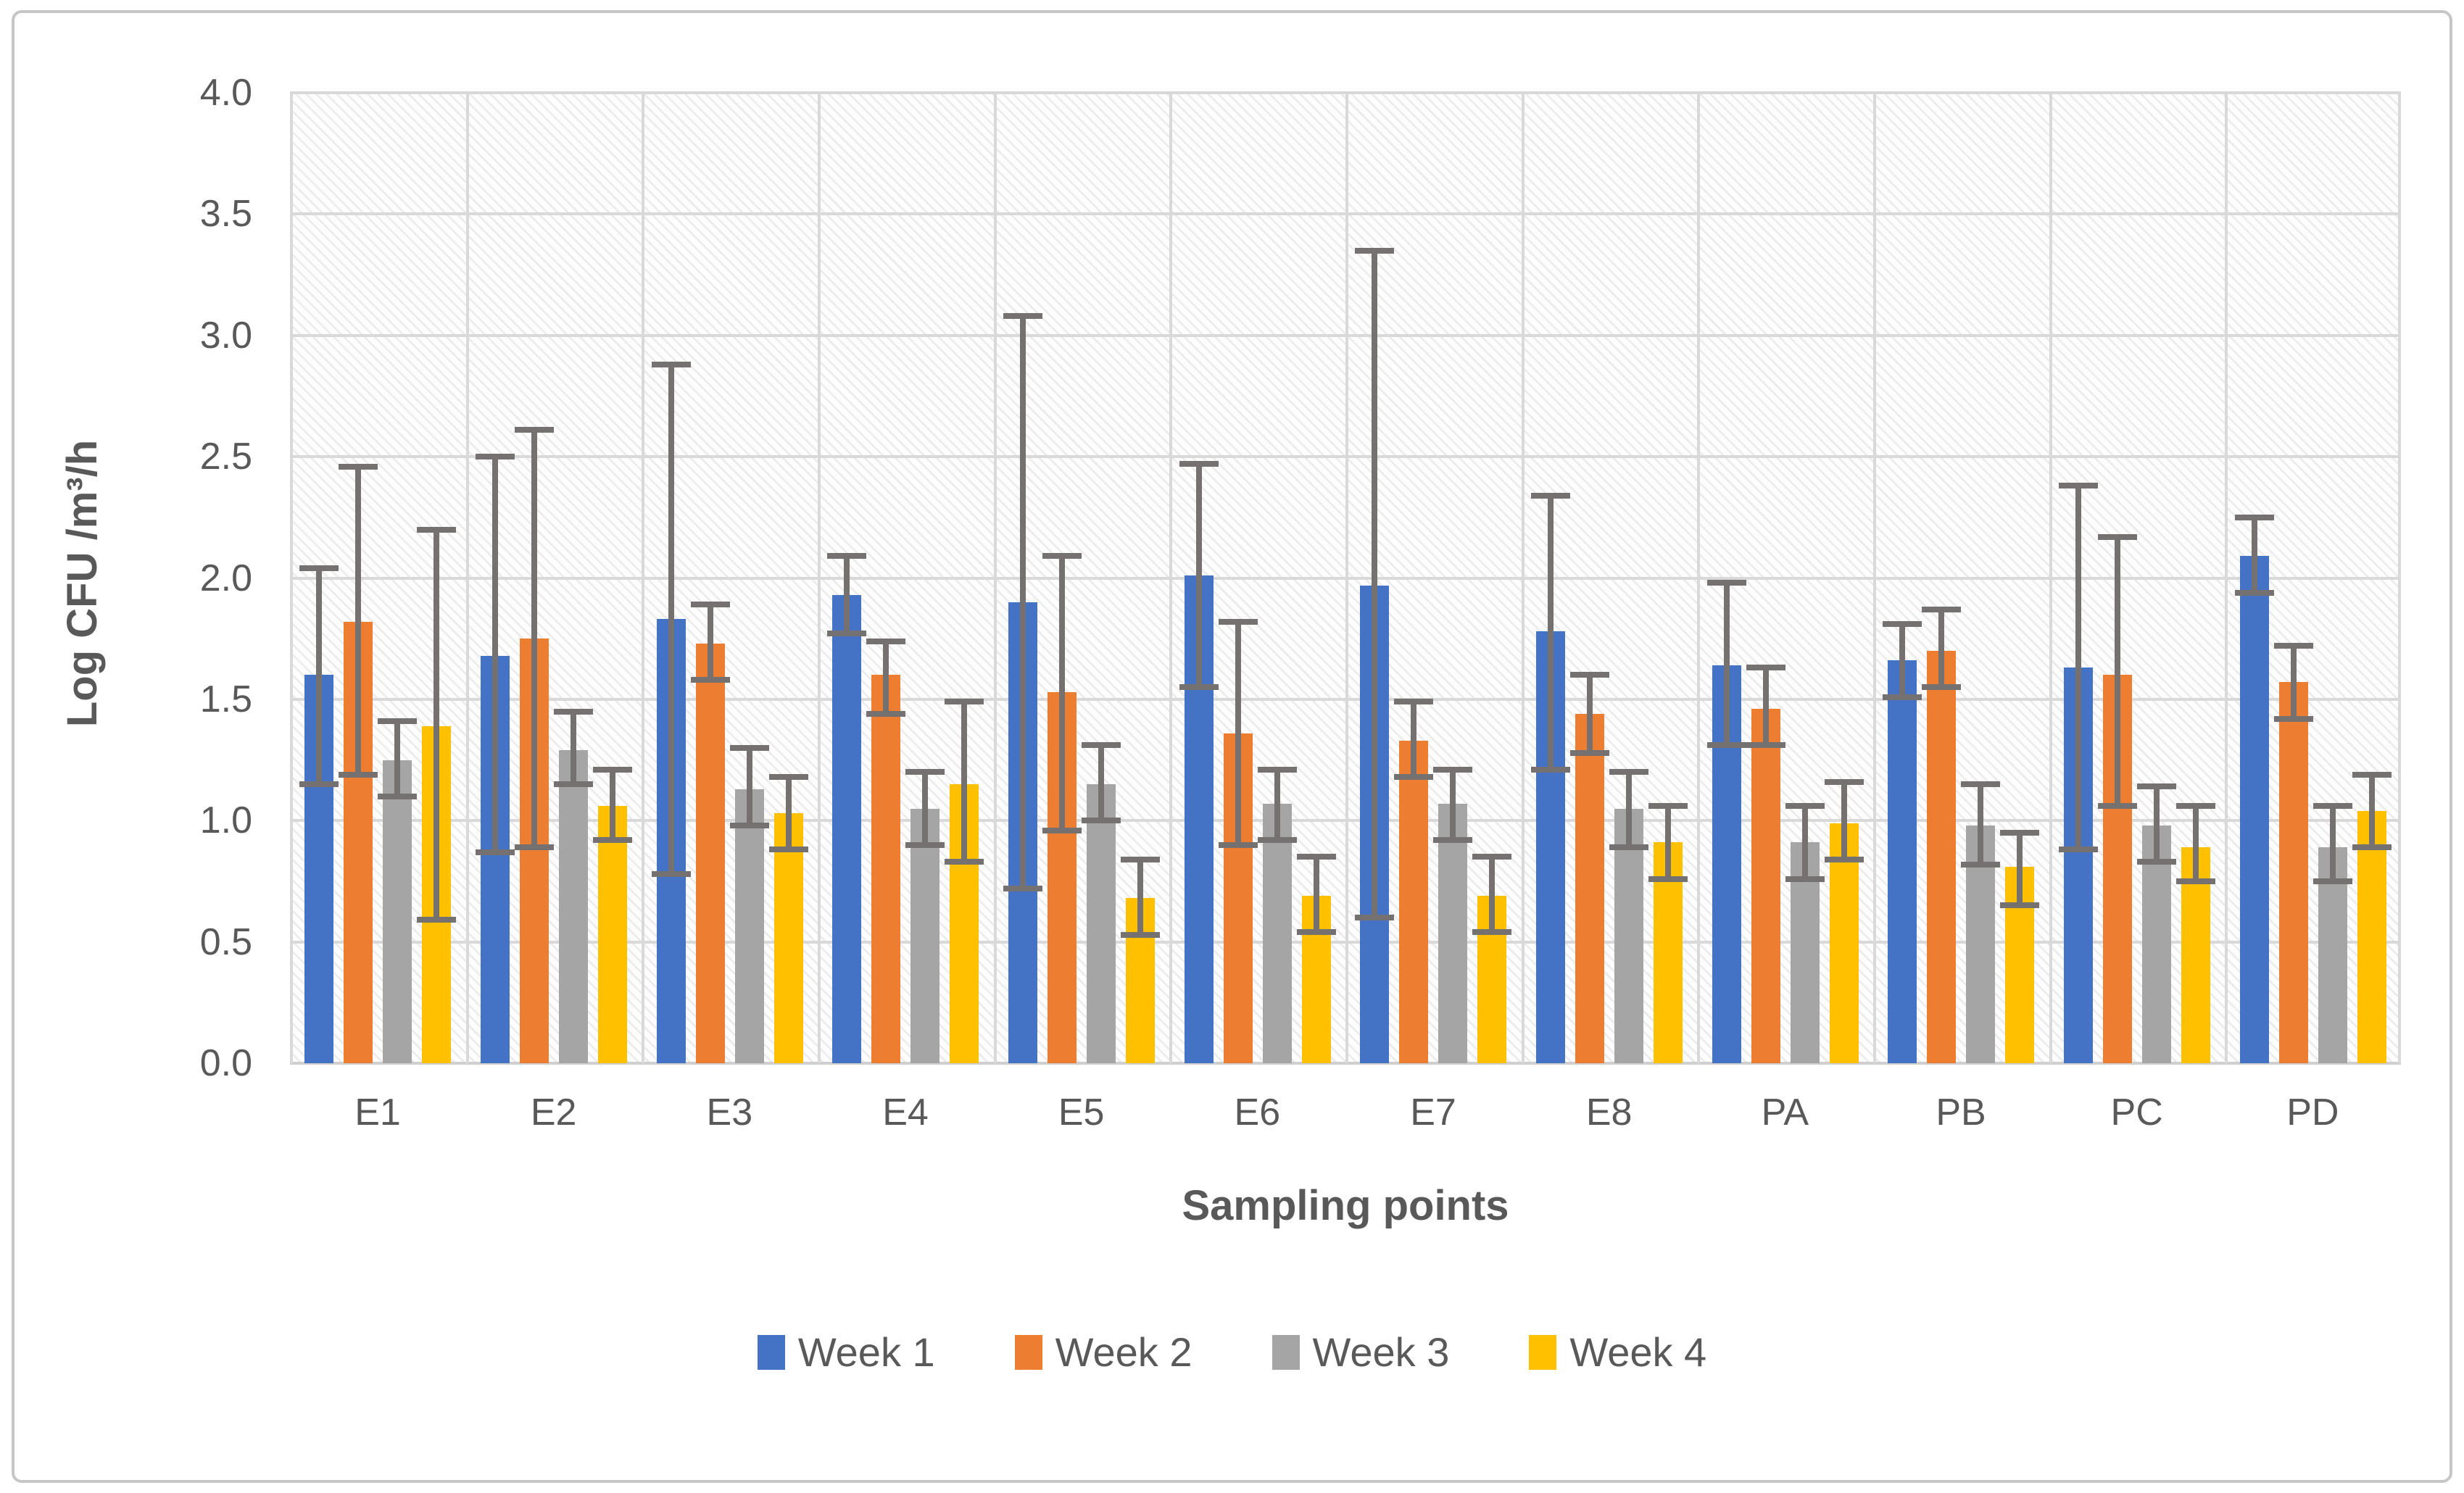 This screenshot has height=1493, width=2464. Describe the element at coordinates (906, 1112) in the screenshot. I see `x-category-label: E4` at that location.